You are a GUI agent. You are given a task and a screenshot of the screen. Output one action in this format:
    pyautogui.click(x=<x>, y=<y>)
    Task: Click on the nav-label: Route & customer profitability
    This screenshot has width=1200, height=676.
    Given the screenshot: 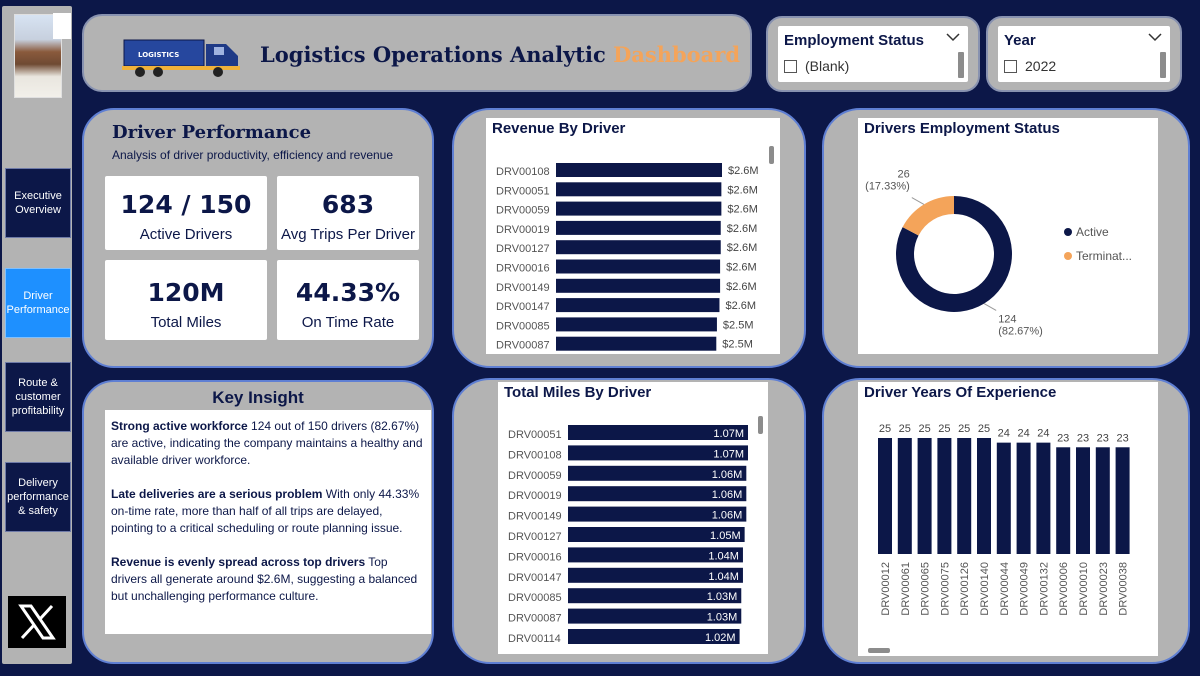 What is the action you would take?
    pyautogui.click(x=38, y=397)
    